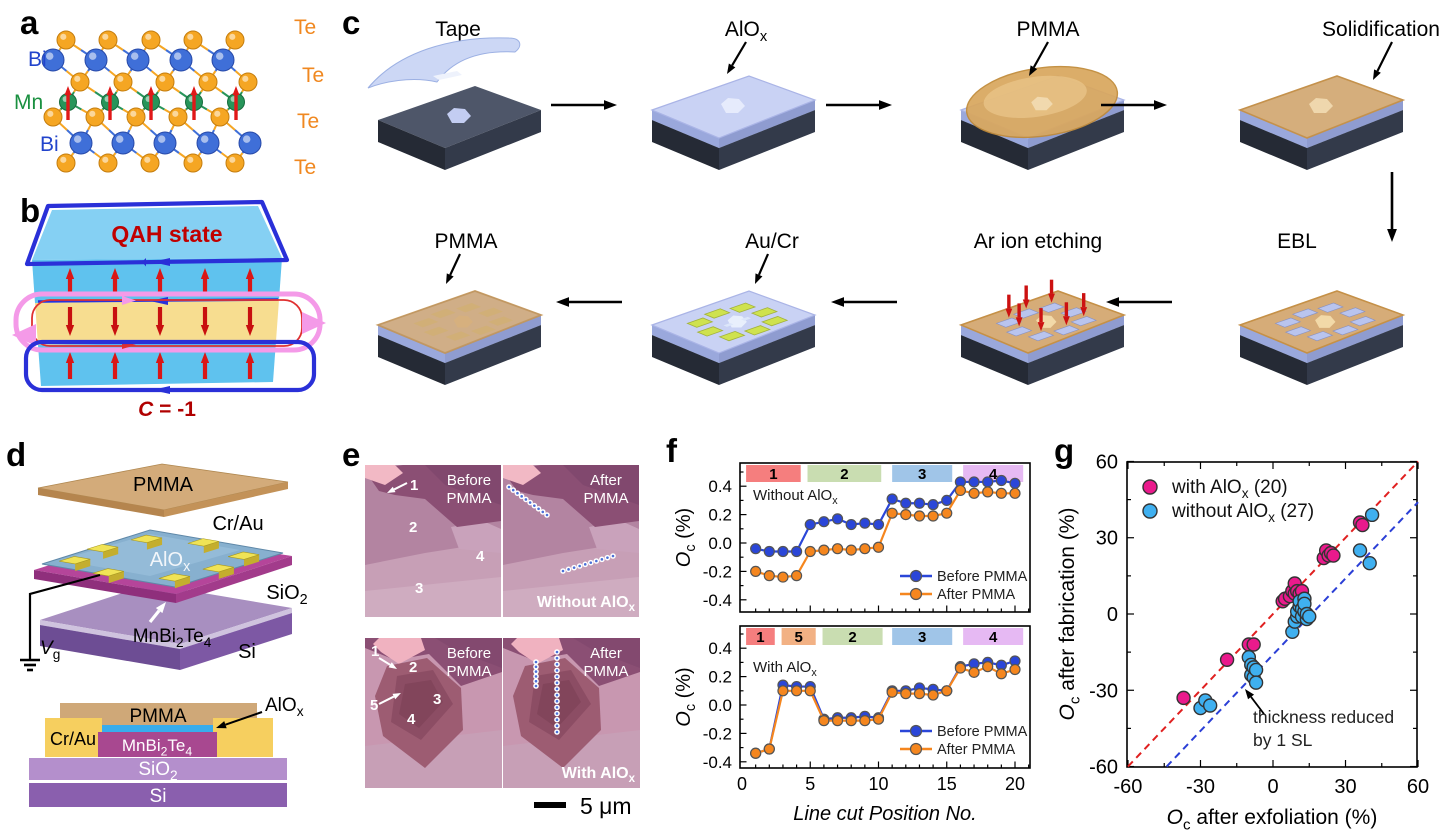  Describe the element at coordinates (1283, 740) in the screenshot. I see `svg-text: by 1 SL` at that location.